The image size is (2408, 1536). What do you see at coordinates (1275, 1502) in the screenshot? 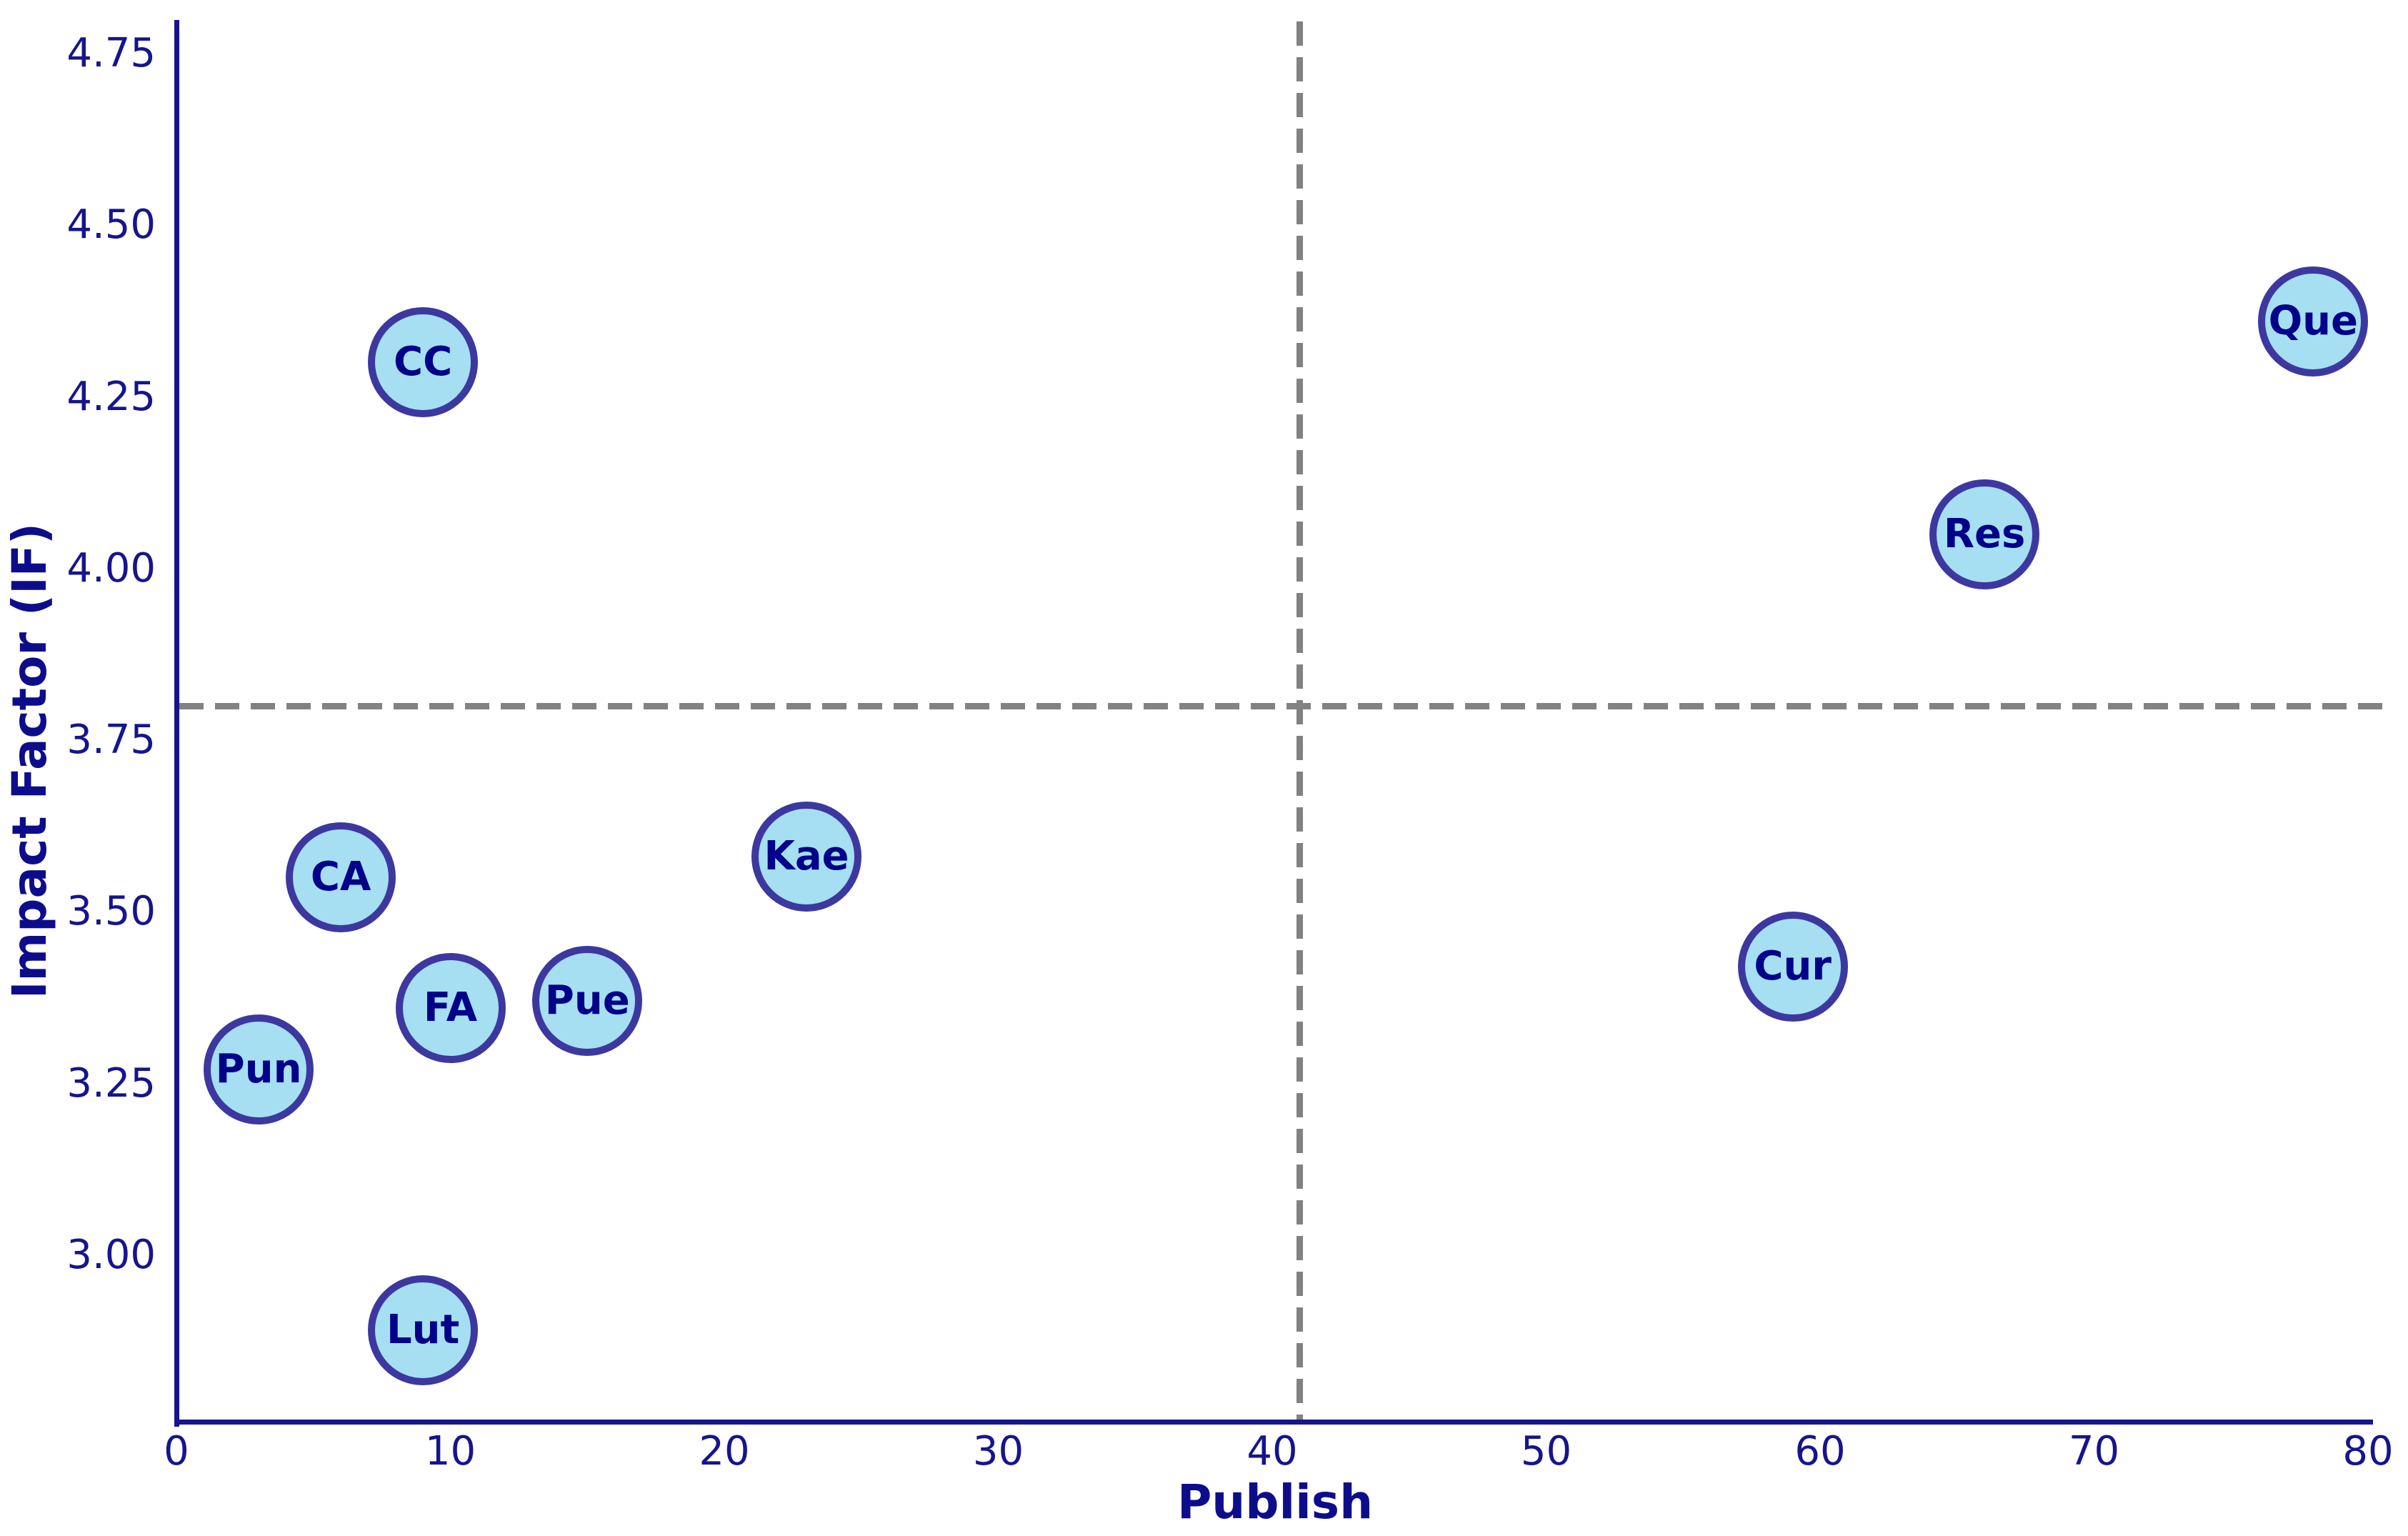
I see `x-axis-title: Publish` at bounding box center [1275, 1502].